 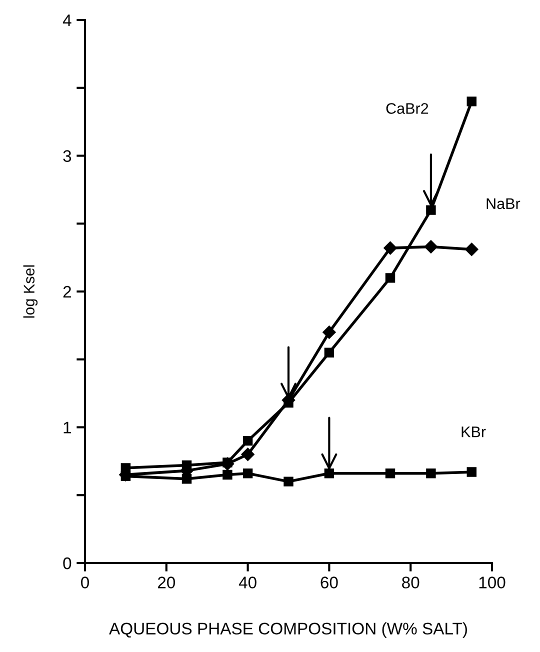 What do you see at coordinates (67, 20) in the screenshot?
I see `y-tick-label: 4` at bounding box center [67, 20].